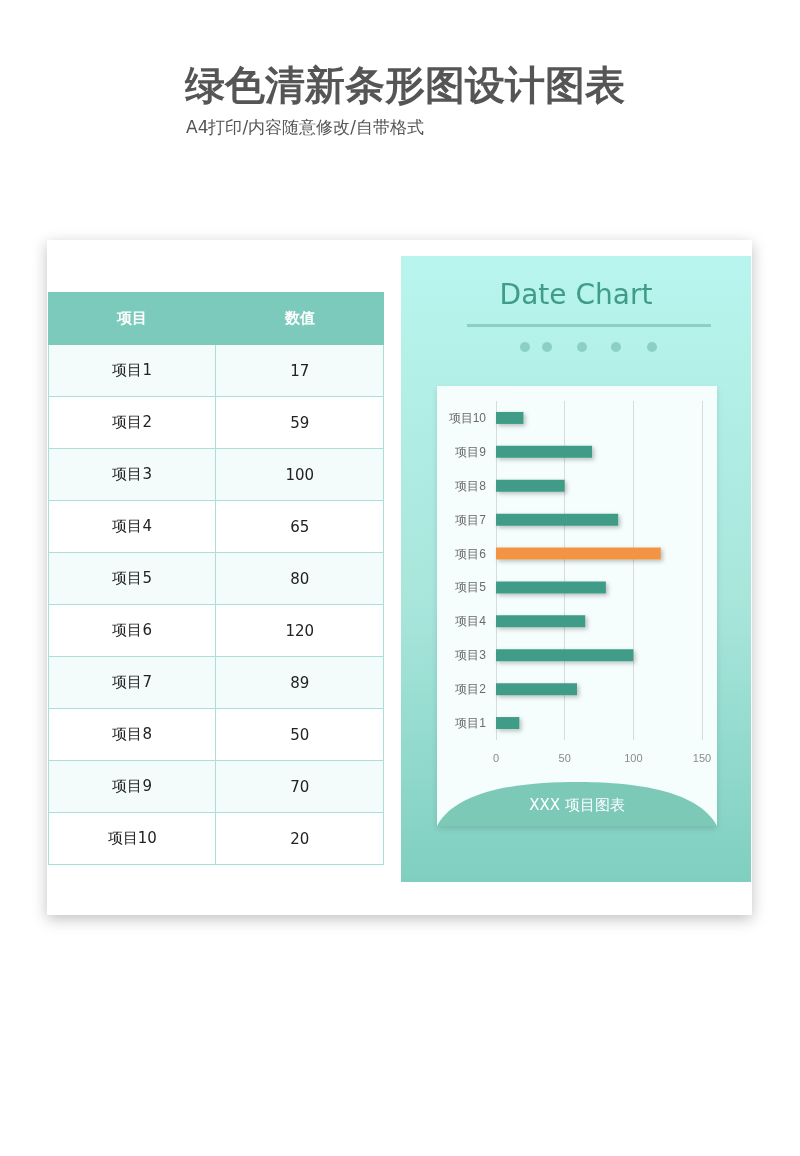  Describe the element at coordinates (299, 526) in the screenshot. I see `text: 65` at that location.